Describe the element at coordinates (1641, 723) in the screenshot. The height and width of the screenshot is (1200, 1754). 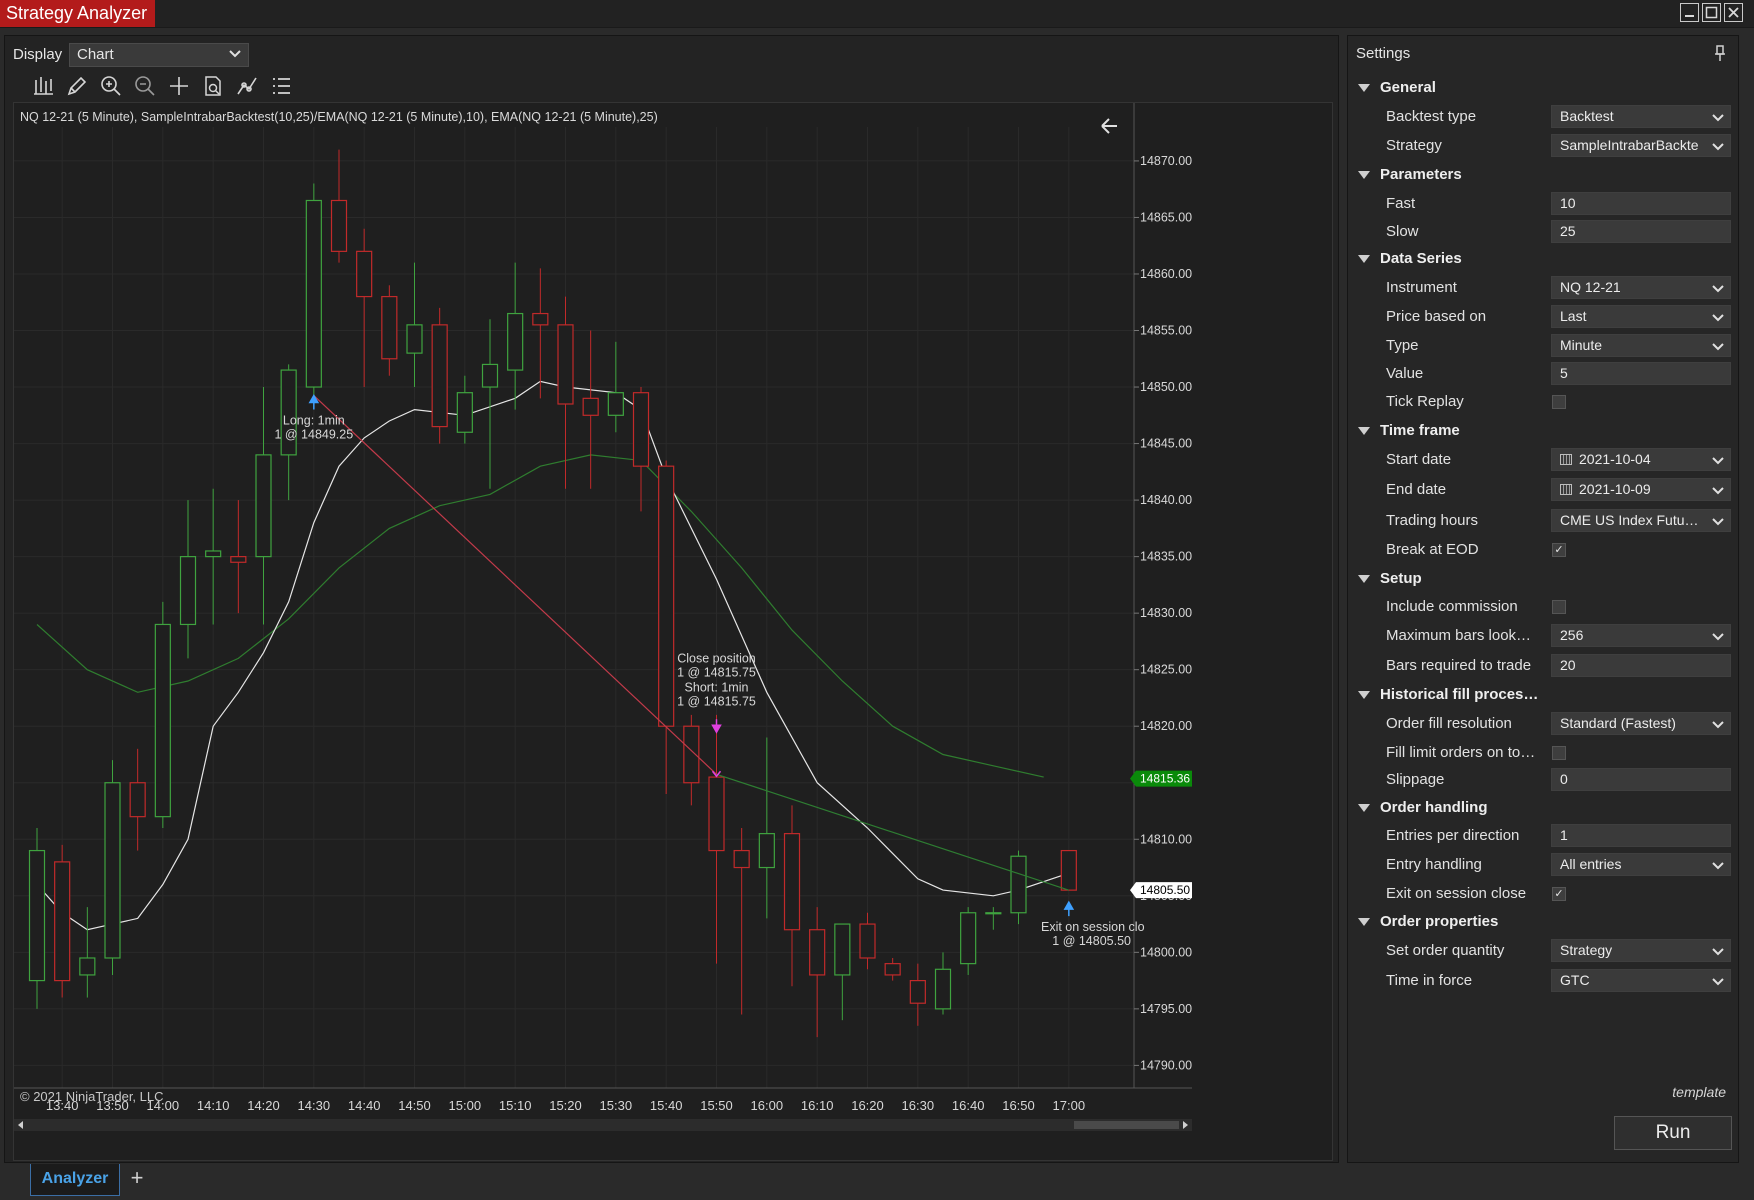
I see `order-fill-resolution-select: Standard (Fastest)` at that location.